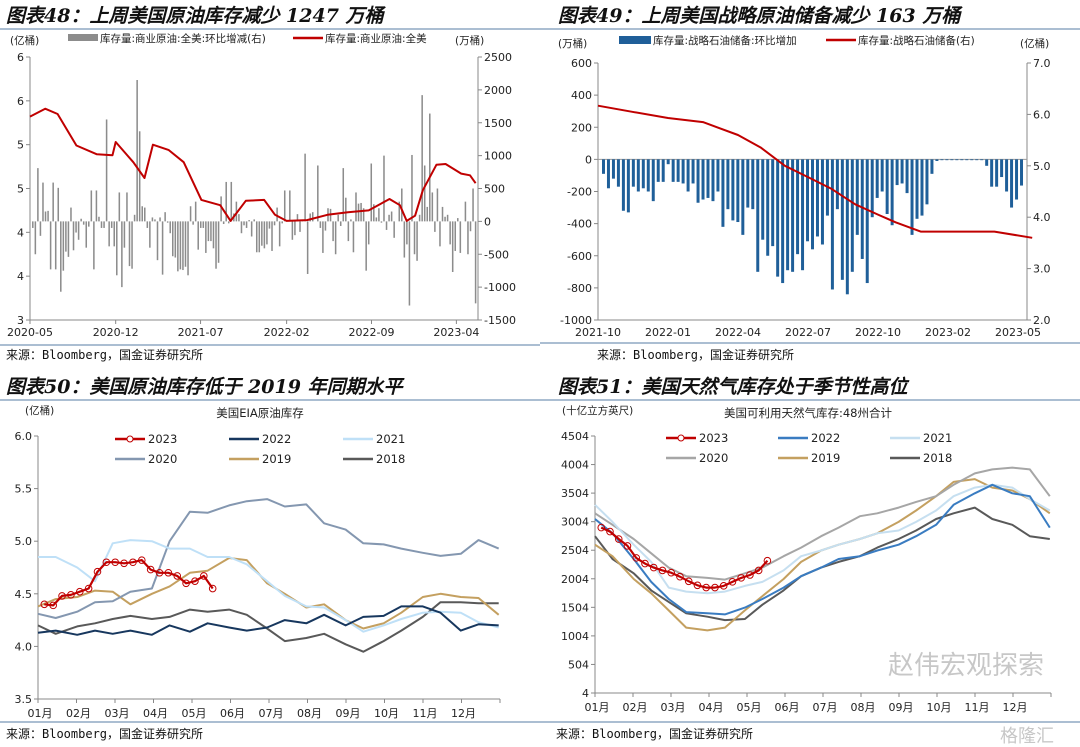 The width and height of the screenshot is (1080, 747). Describe the element at coordinates (104, 354) in the screenshot. I see `source-note: 来源：Bloomberg，国金证券研究所` at that location.